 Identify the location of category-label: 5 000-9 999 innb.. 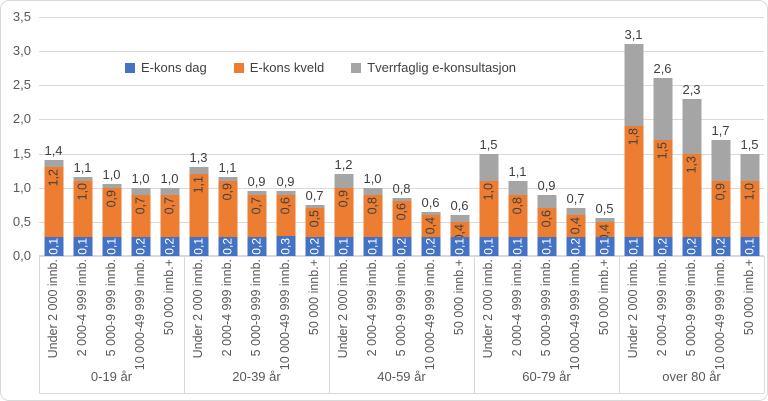
(546, 308).